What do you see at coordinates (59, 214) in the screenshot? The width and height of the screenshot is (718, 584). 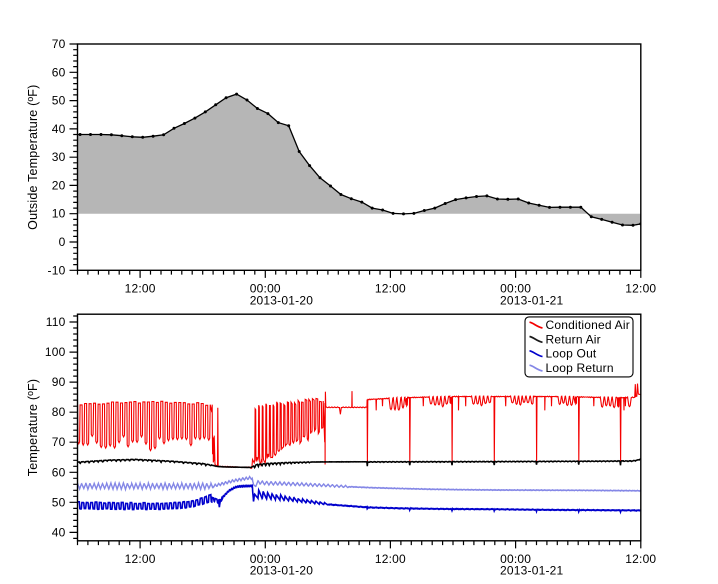 I see `svg-text: 10` at bounding box center [59, 214].